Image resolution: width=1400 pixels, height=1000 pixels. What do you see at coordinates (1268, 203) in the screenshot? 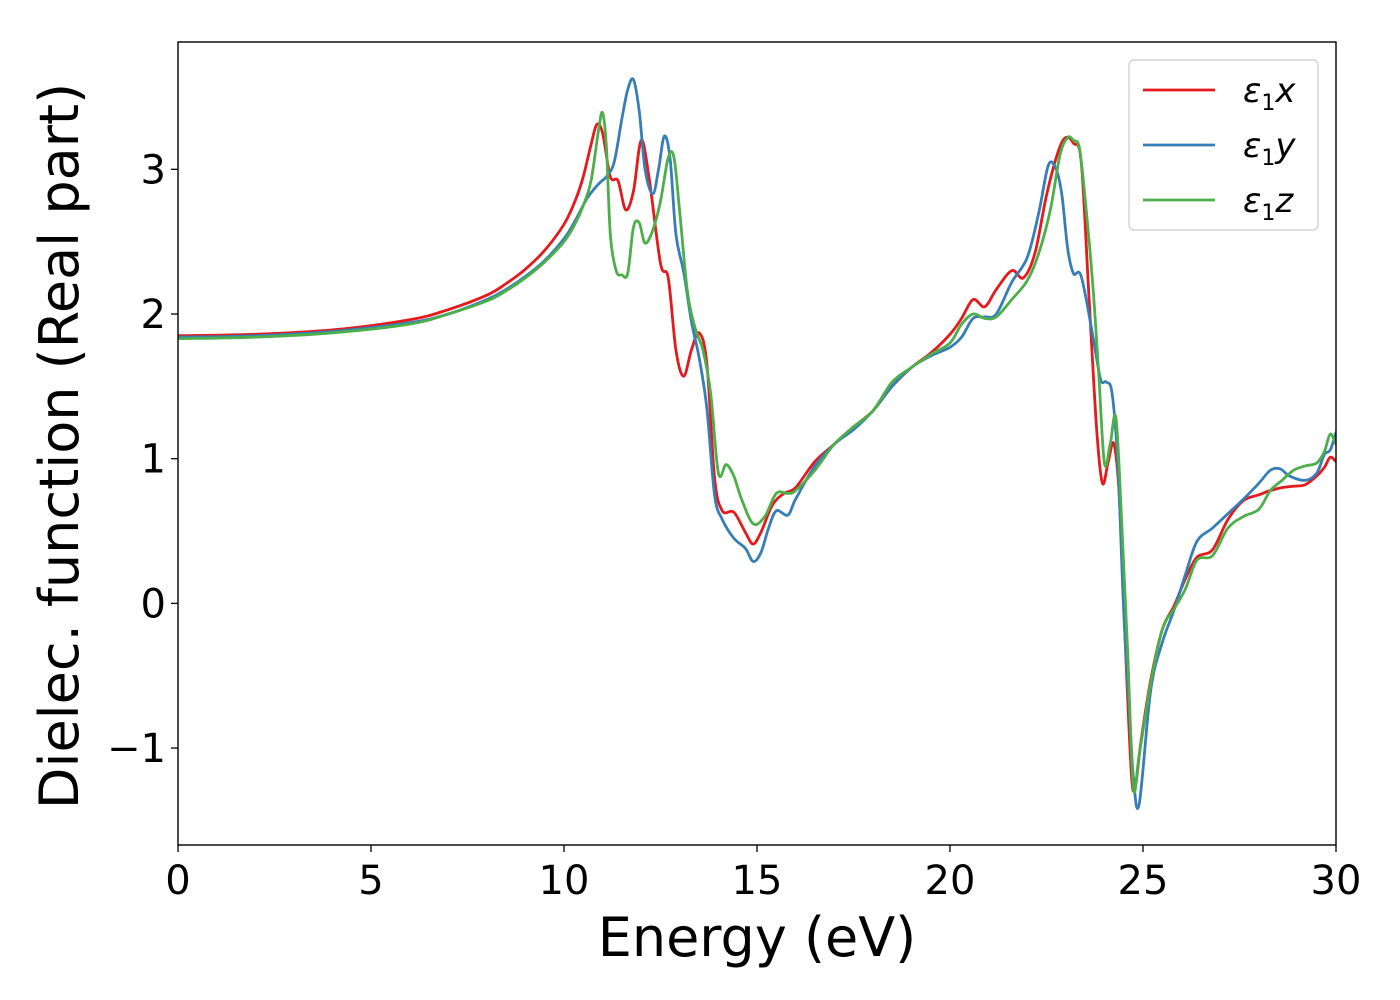
I see `legend-label-z: ε1z` at bounding box center [1268, 203].